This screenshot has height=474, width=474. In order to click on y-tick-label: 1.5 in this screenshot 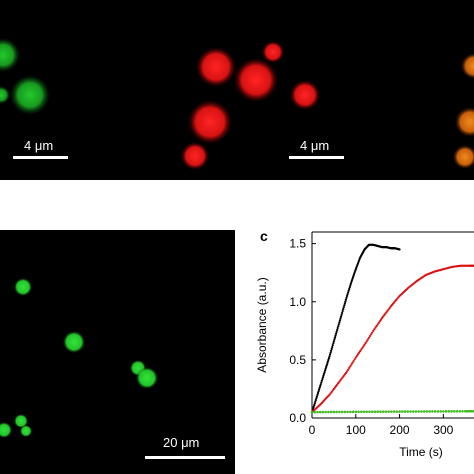, I will do `click(297, 244)`.